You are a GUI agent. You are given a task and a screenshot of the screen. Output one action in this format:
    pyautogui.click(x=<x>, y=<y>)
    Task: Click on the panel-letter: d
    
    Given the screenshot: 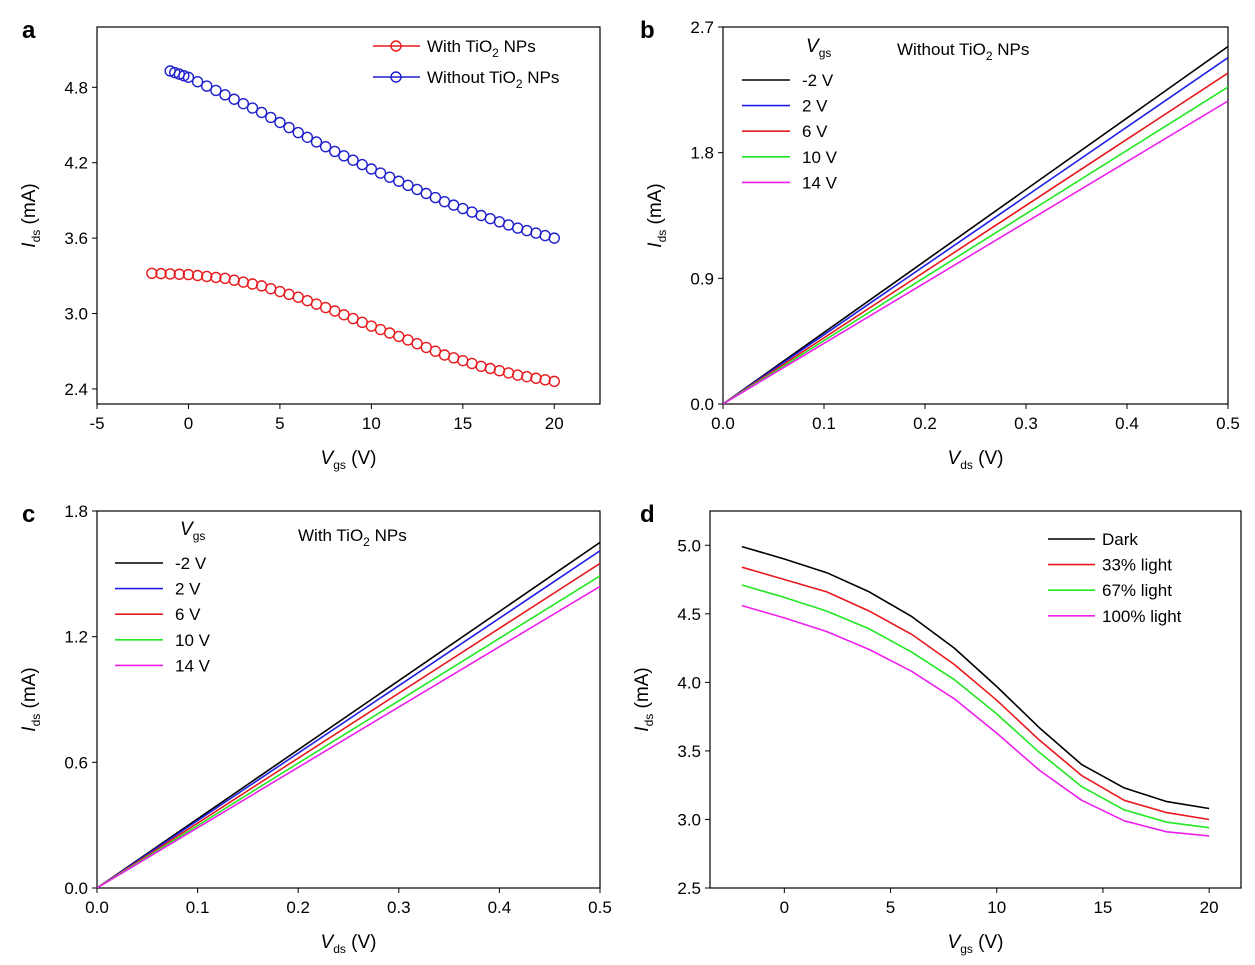 What is the action you would take?
    pyautogui.click(x=647, y=514)
    